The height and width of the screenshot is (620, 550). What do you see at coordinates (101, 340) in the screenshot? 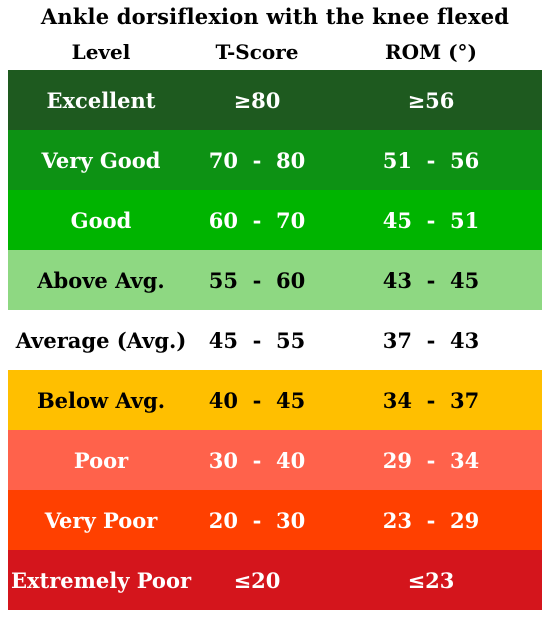
I see `row-level: Average (Avg.)` at bounding box center [101, 340].